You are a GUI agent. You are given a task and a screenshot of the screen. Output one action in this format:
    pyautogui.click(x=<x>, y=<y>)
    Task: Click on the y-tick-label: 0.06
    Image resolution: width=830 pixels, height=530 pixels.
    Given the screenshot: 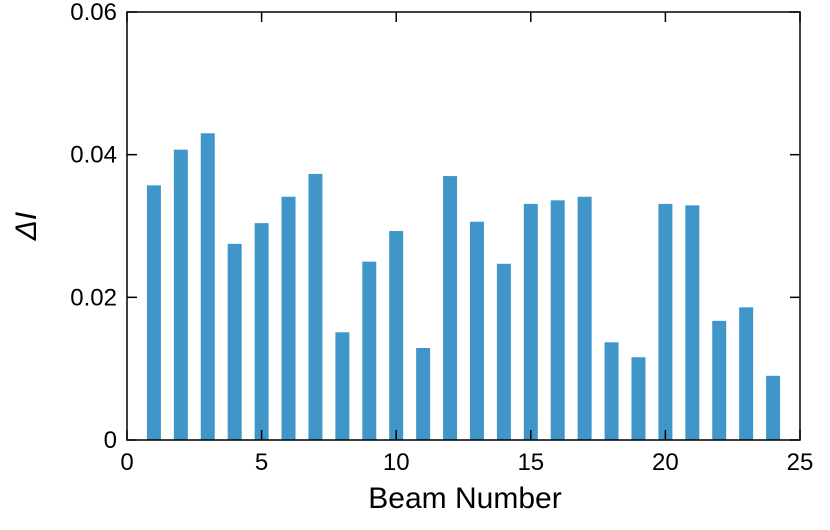 What is the action you would take?
    pyautogui.click(x=93, y=13)
    